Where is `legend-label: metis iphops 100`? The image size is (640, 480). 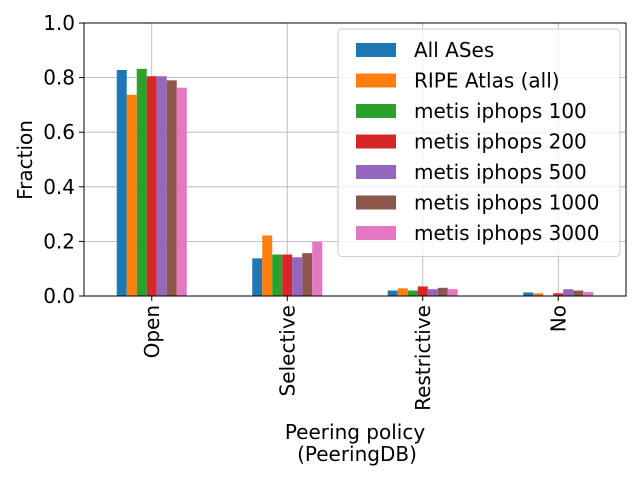 legend-label: metis iphops 100 is located at coordinates (500, 111).